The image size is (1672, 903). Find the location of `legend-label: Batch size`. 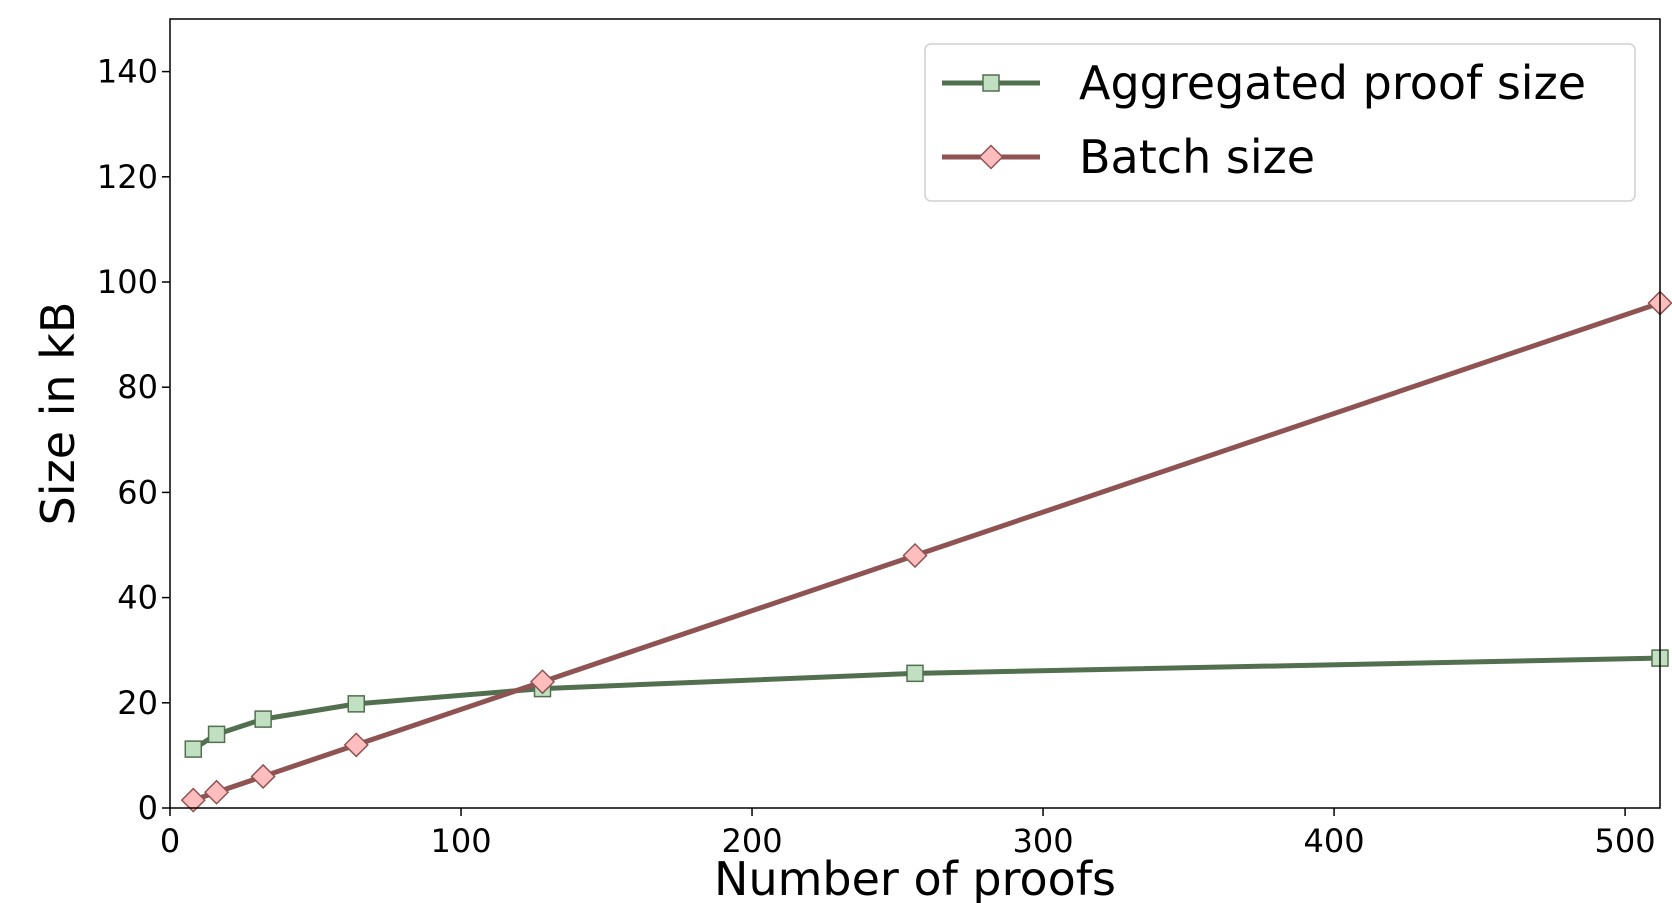

legend-label: Batch size is located at coordinates (1197, 157).